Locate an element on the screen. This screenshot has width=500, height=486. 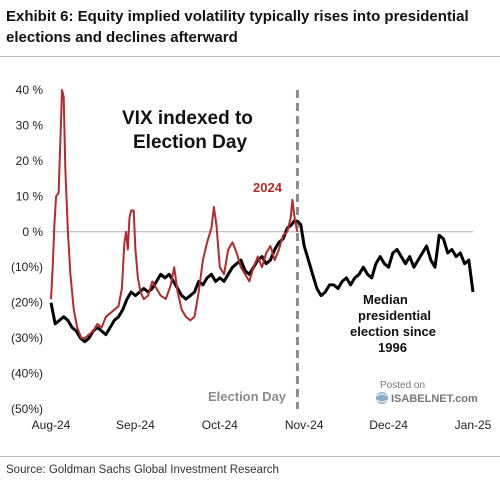
annotation-vix-line2: Election Day is located at coordinates (190, 142).